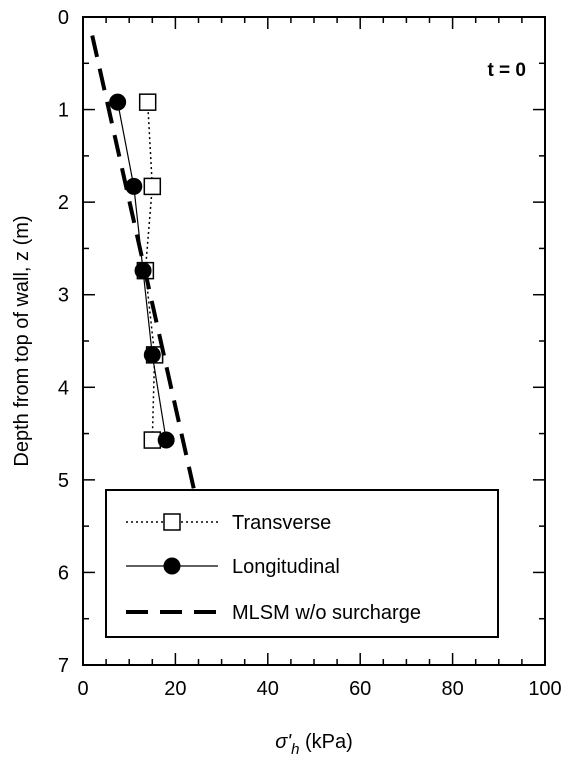 This screenshot has height=763, width=579. Describe the element at coordinates (82, 689) in the screenshot. I see `x-tick-label: 0` at that location.